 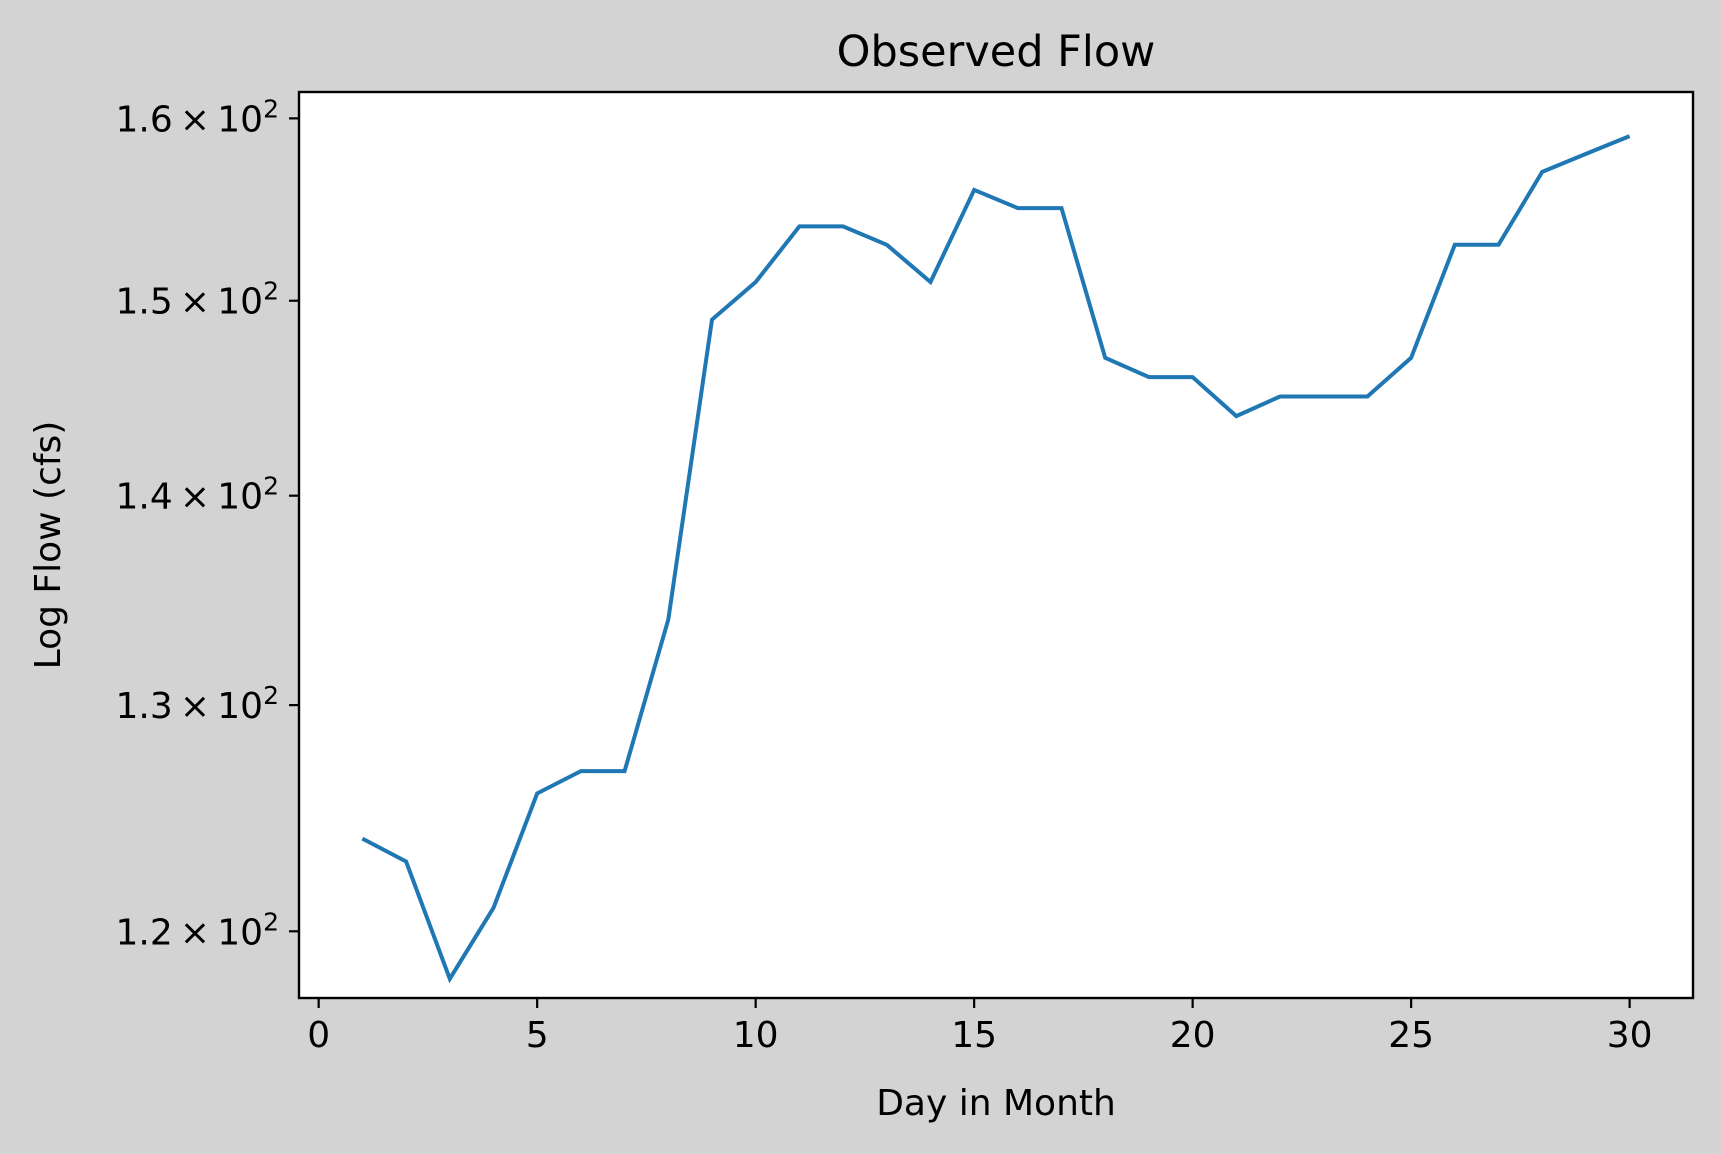 What do you see at coordinates (996, 1103) in the screenshot?
I see `x-axis-label: Day in Month` at bounding box center [996, 1103].